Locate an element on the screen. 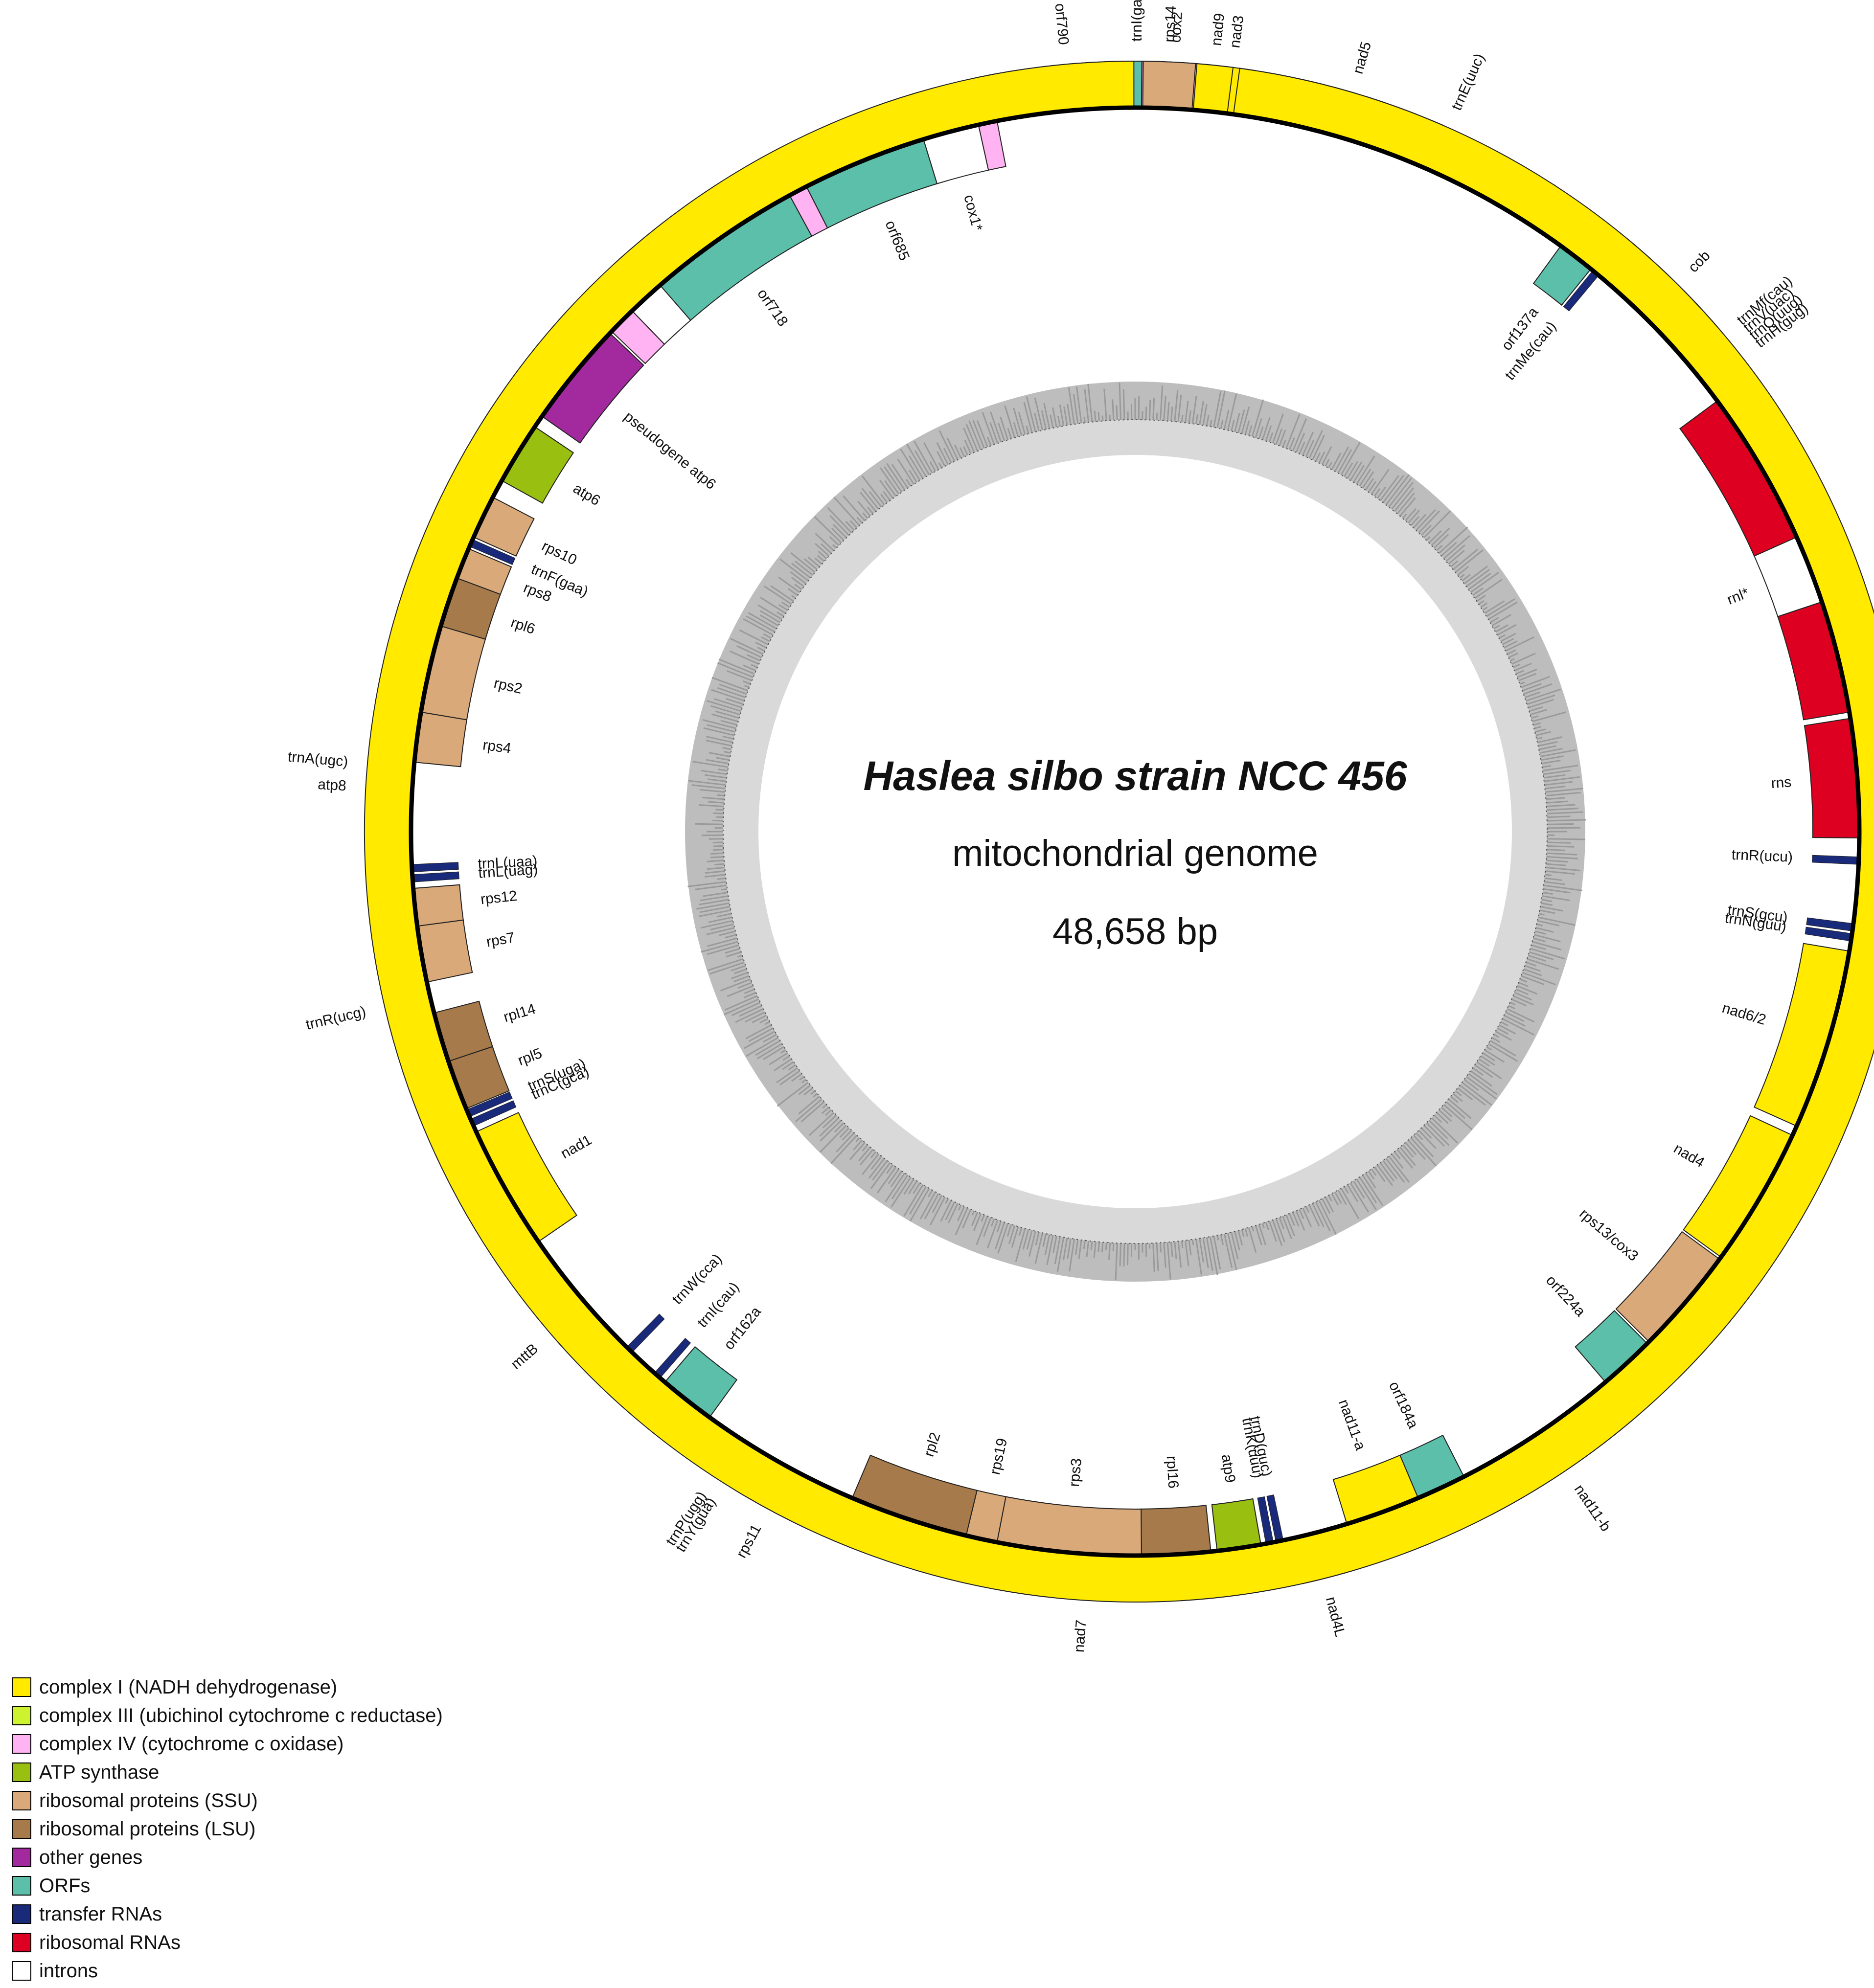 The height and width of the screenshot is (1988, 1874). gene-trnw-cca- is located at coordinates (645, 1333).